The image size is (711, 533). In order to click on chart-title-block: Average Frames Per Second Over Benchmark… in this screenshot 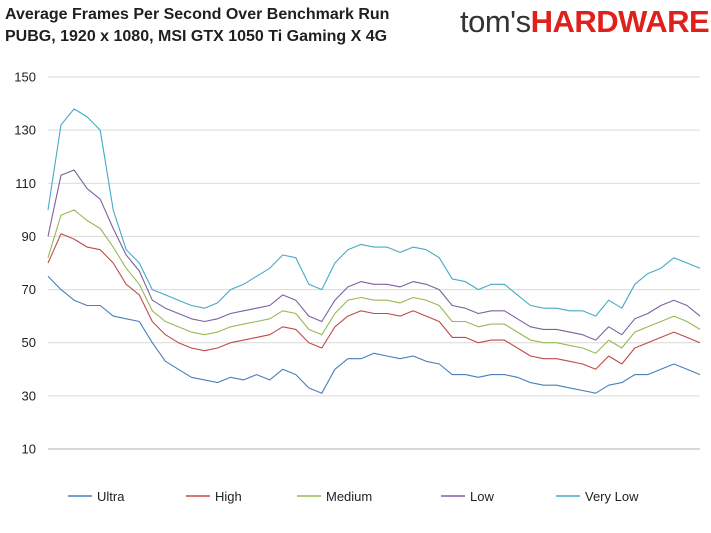, I will do `click(197, 26)`.